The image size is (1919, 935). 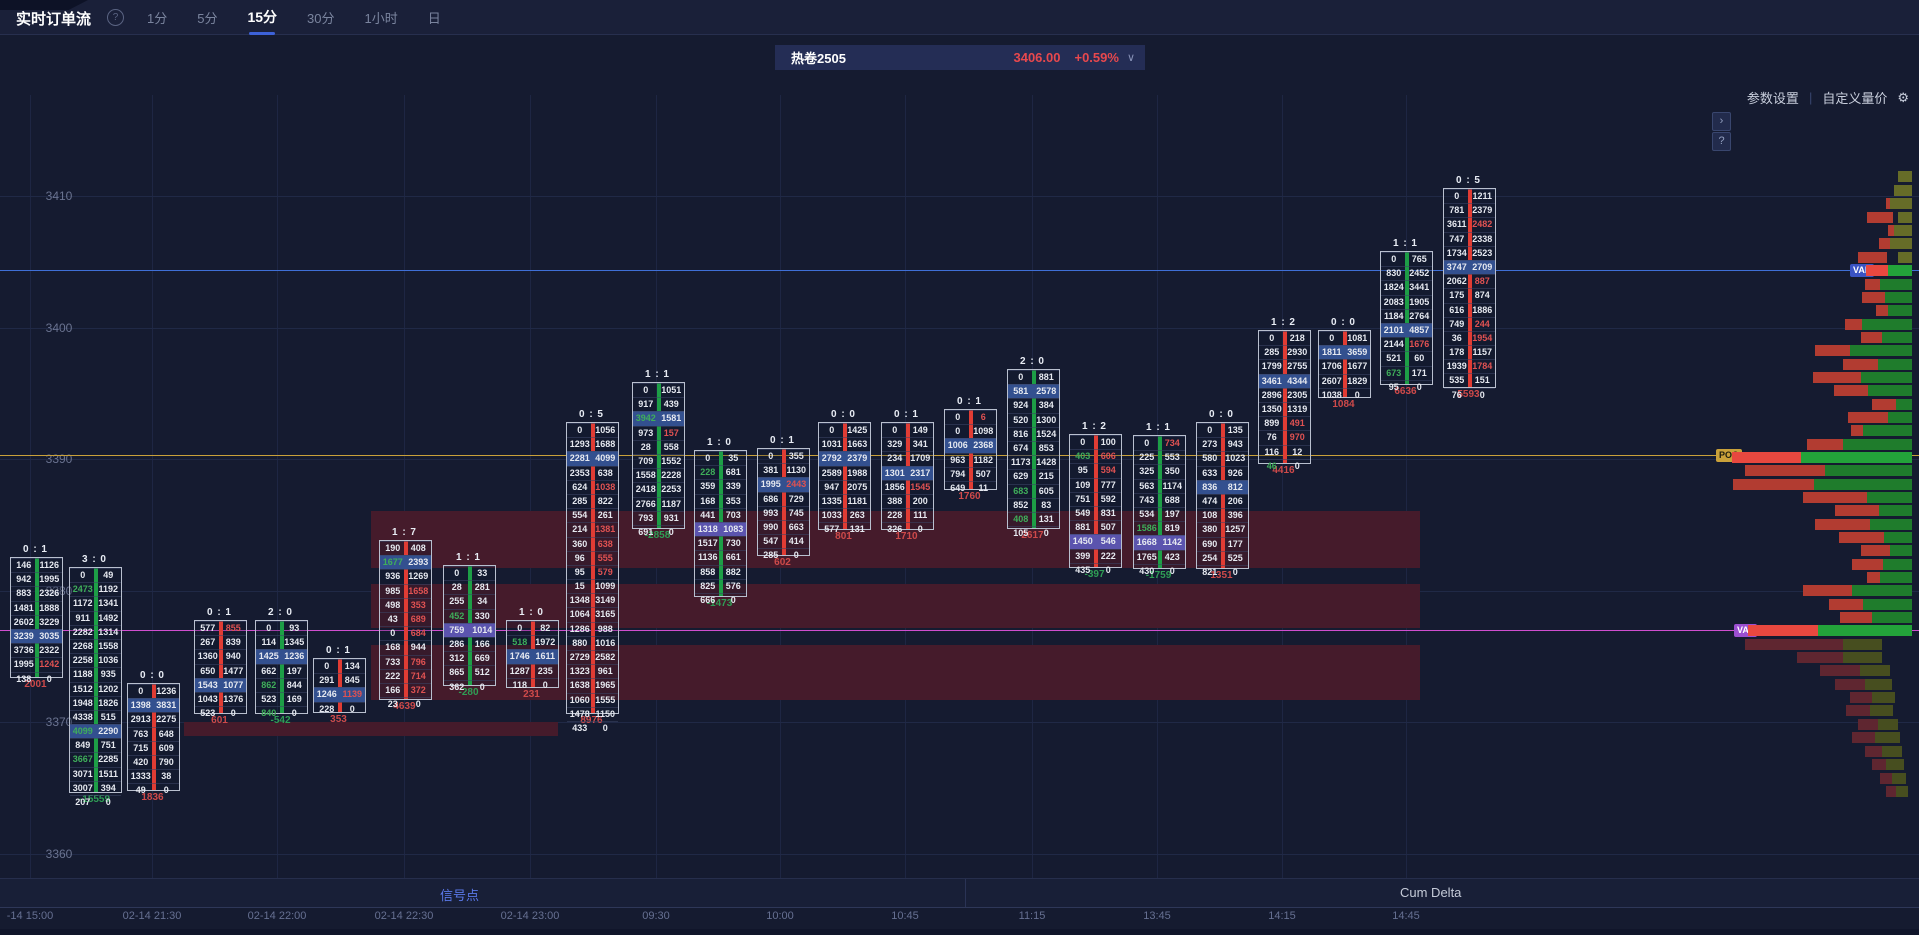 What do you see at coordinates (1284, 338) in the screenshot?
I see `footprint-row: 0 218` at bounding box center [1284, 338].